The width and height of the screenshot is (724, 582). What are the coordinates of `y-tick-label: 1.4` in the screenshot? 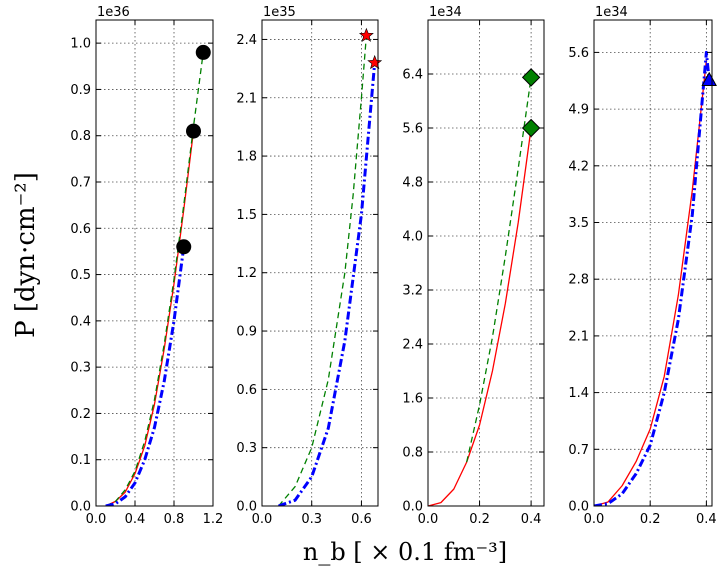 It's located at (578, 393).